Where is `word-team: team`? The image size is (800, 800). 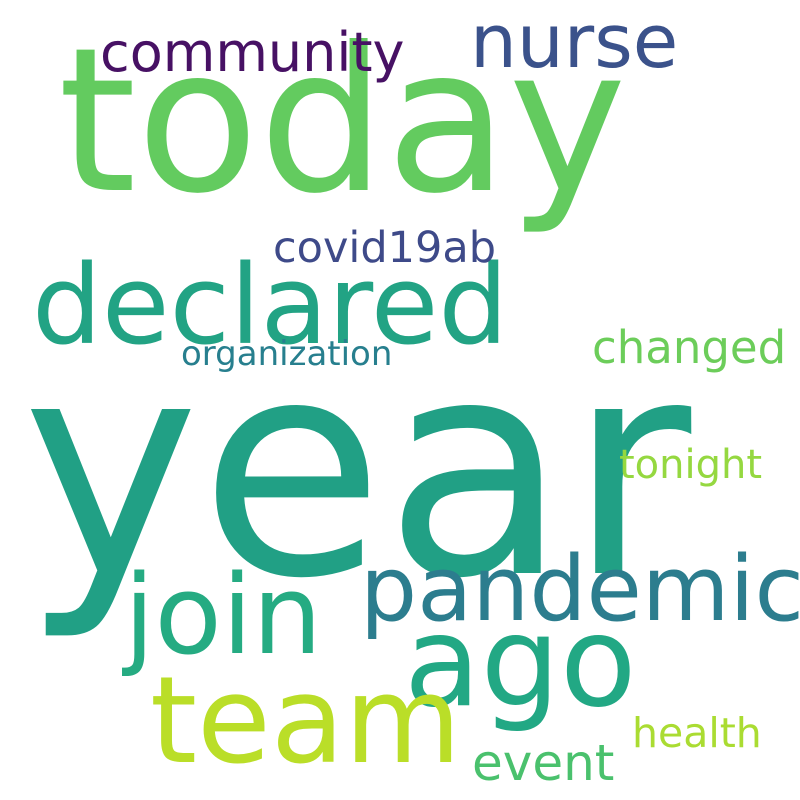
word-team: team is located at coordinates (306, 721).